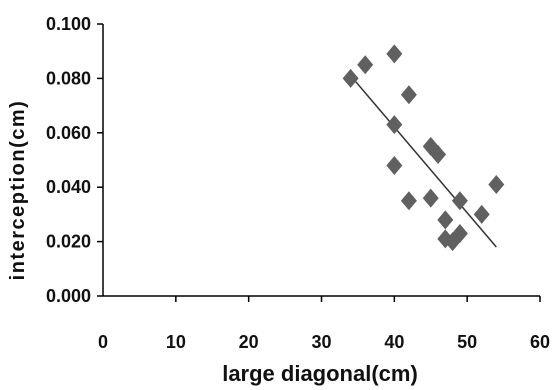 The width and height of the screenshot is (553, 390). What do you see at coordinates (68, 24) in the screenshot?
I see `y-tick-label: 0.100` at bounding box center [68, 24].